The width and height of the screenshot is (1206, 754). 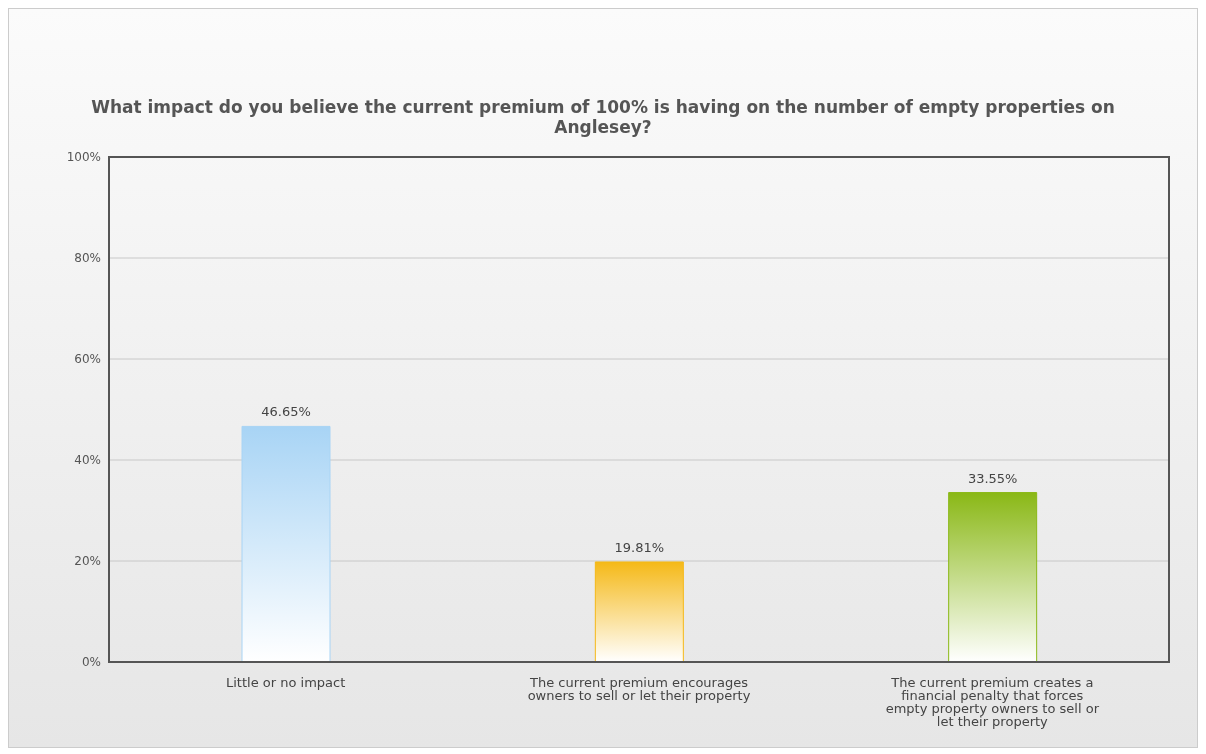 What do you see at coordinates (87, 258) in the screenshot?
I see `y-tick-label: 80%` at bounding box center [87, 258].